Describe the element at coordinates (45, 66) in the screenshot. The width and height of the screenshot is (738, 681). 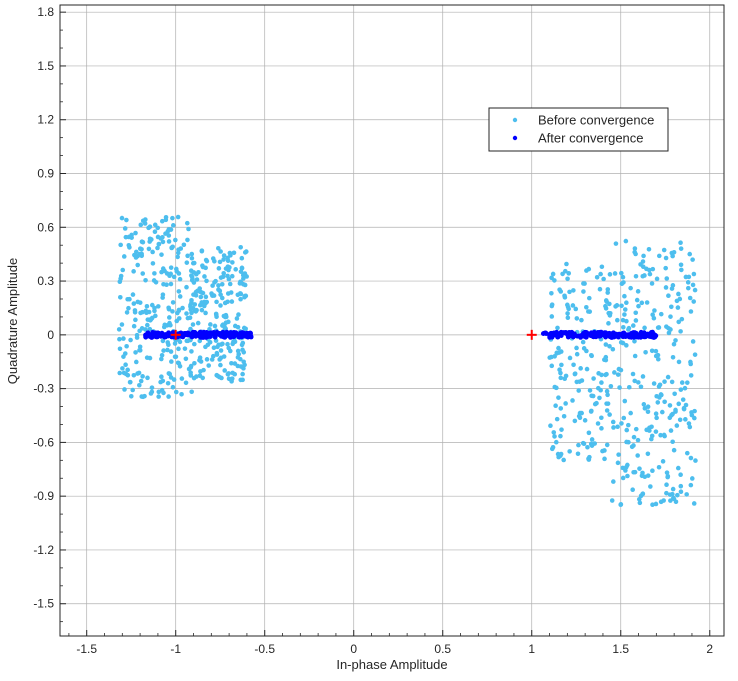
I see `y-tick-label: 1.5` at that location.